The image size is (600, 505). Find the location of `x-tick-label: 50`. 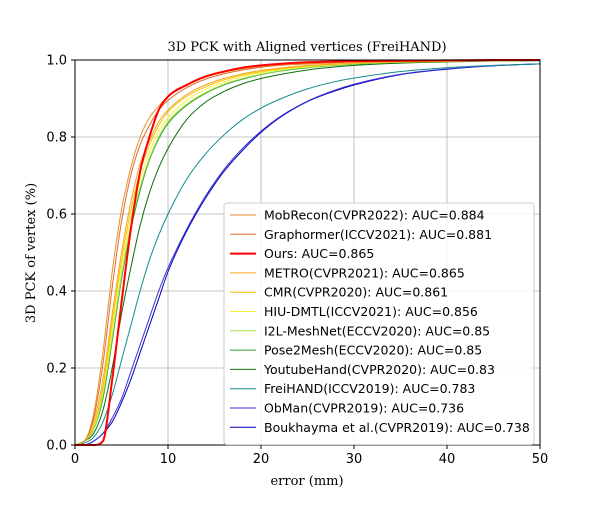

x-tick-label: 50 is located at coordinates (540, 459).